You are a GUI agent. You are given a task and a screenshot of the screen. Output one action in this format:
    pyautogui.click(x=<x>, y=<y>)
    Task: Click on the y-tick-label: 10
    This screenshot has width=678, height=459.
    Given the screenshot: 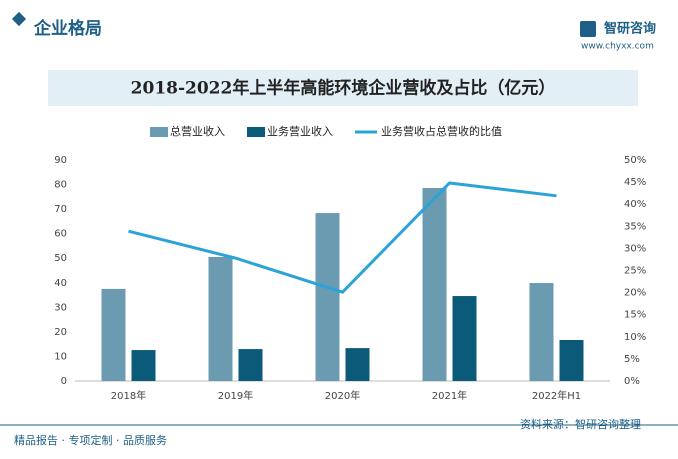 What is the action you would take?
    pyautogui.click(x=60, y=356)
    